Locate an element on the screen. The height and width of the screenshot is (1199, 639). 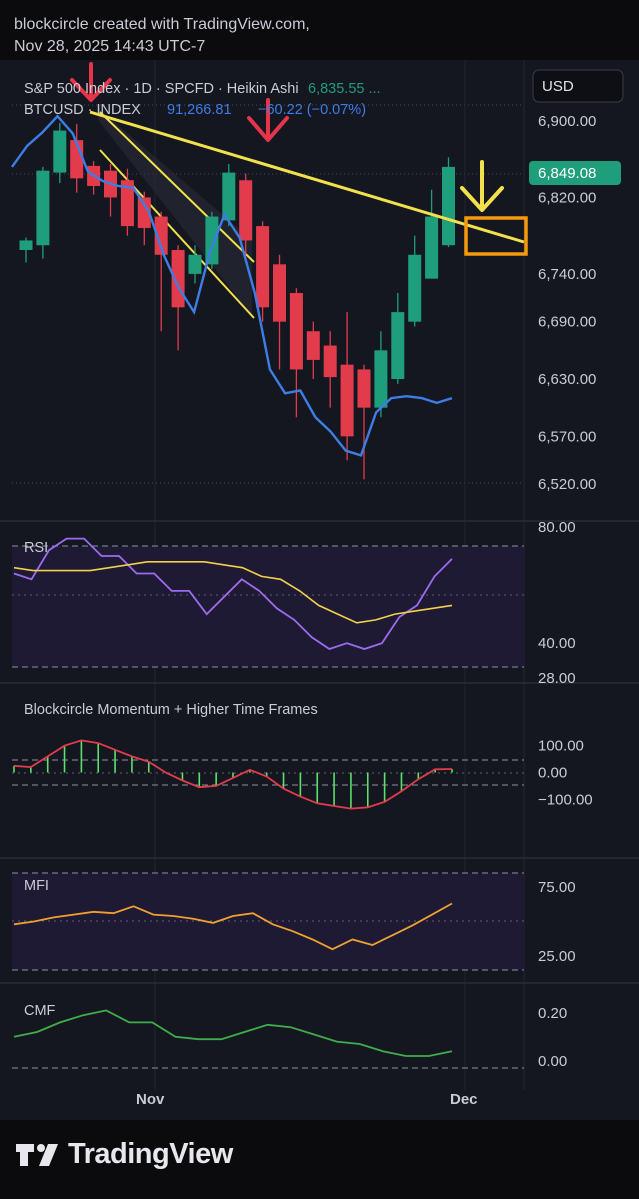
cmf-tick-label: 0.00 is located at coordinates (552, 1061).